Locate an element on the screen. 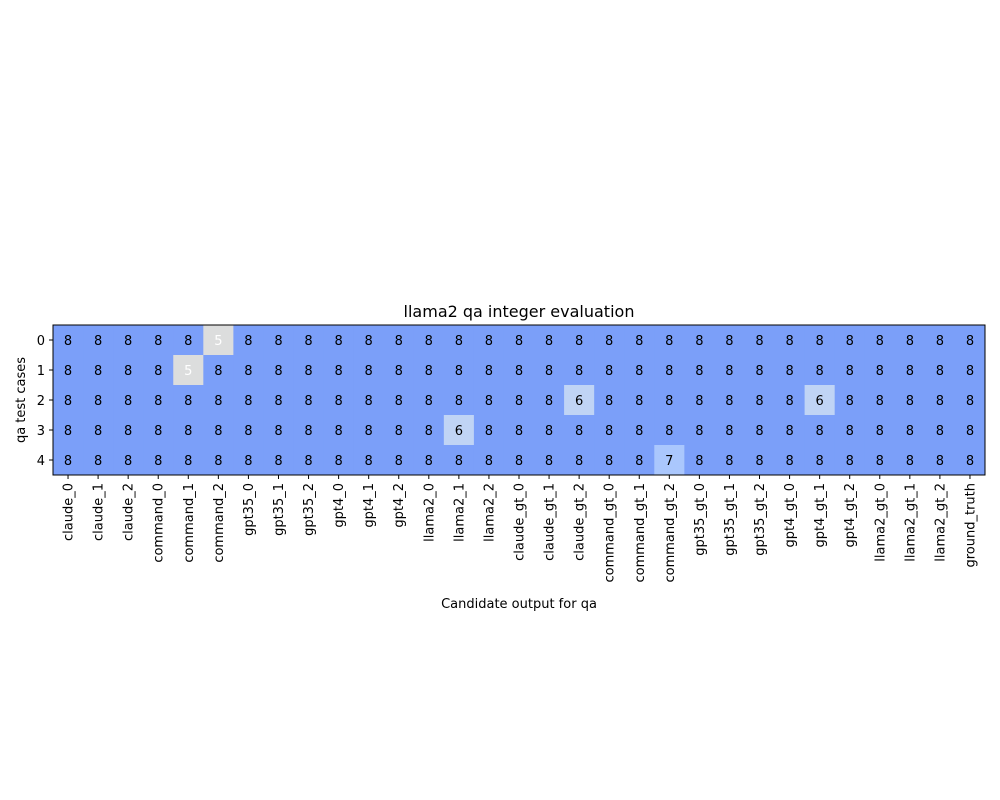 The width and height of the screenshot is (1000, 800). x-tick-label: gpt35_gt_0 is located at coordinates (700, 519).